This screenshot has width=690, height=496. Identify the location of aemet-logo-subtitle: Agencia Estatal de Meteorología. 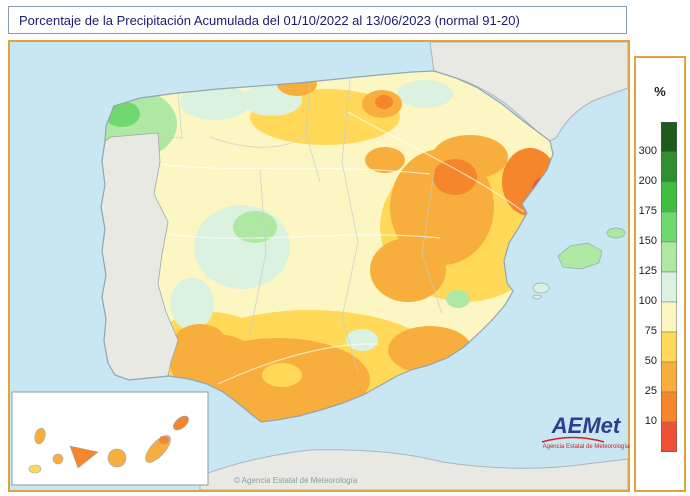
(586, 447).